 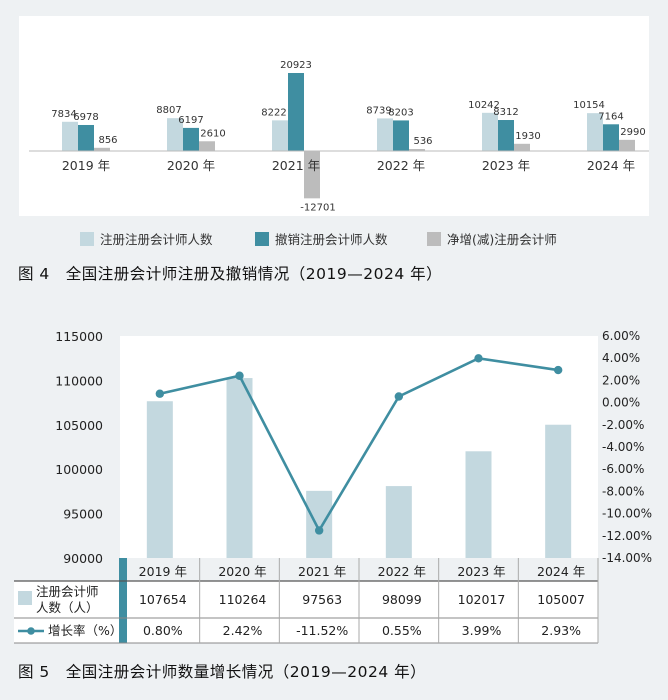 I want to click on legend-label-1: 撤销注册会计师人数, so click(x=331, y=239).